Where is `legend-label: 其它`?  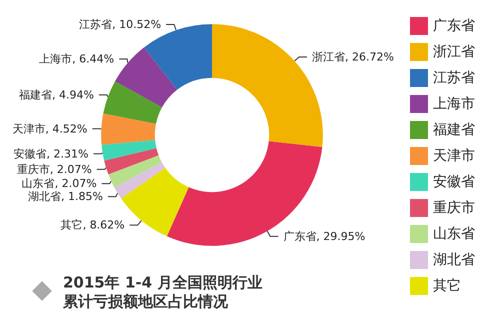
legend-label: 其它 is located at coordinates (447, 286).